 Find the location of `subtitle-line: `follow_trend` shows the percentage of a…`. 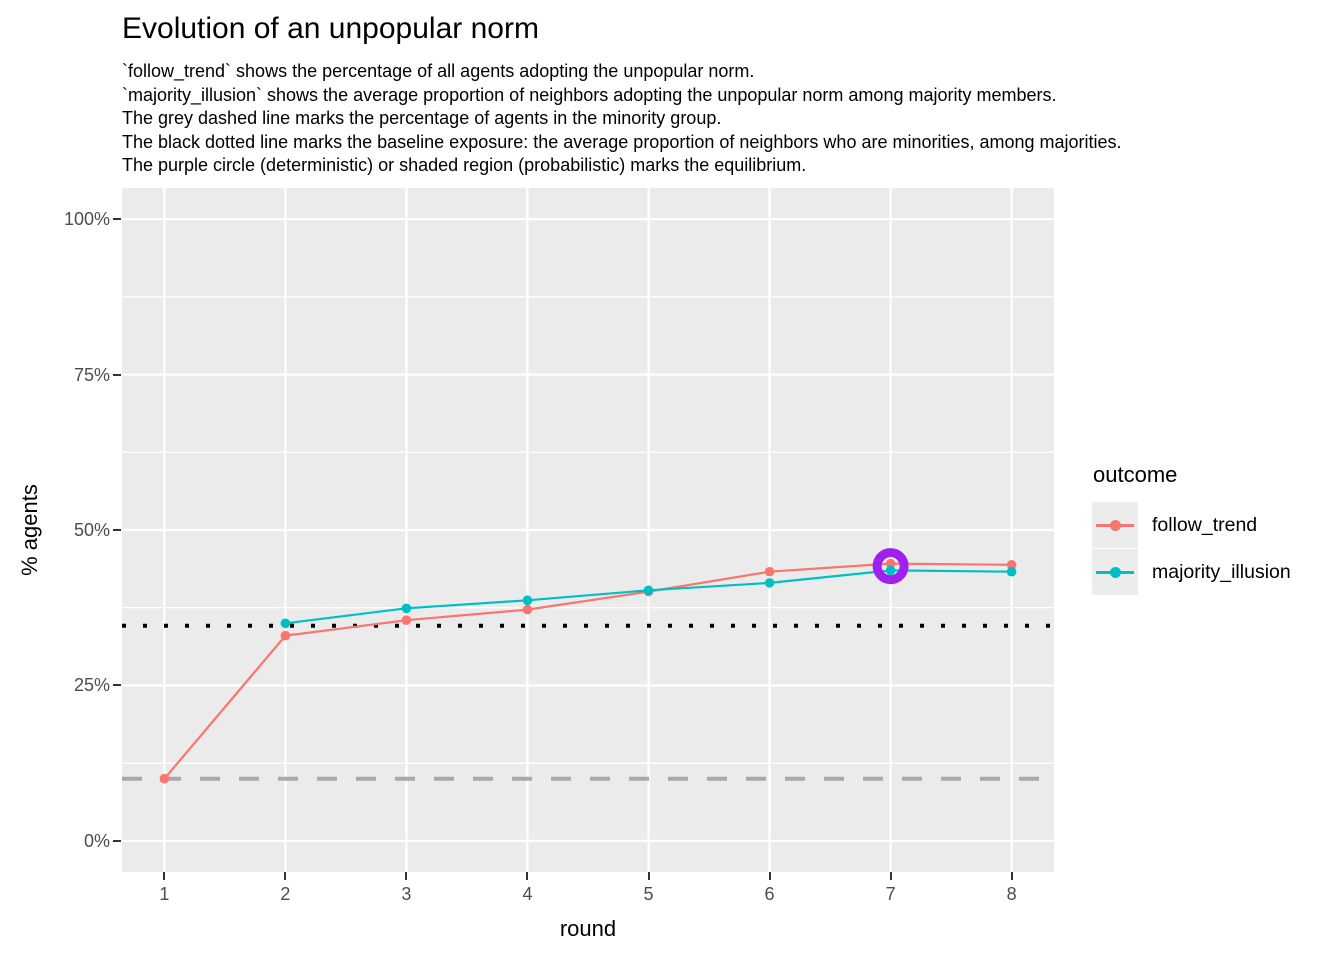

subtitle-line: `follow_trend` shows the percentage of a… is located at coordinates (438, 71).